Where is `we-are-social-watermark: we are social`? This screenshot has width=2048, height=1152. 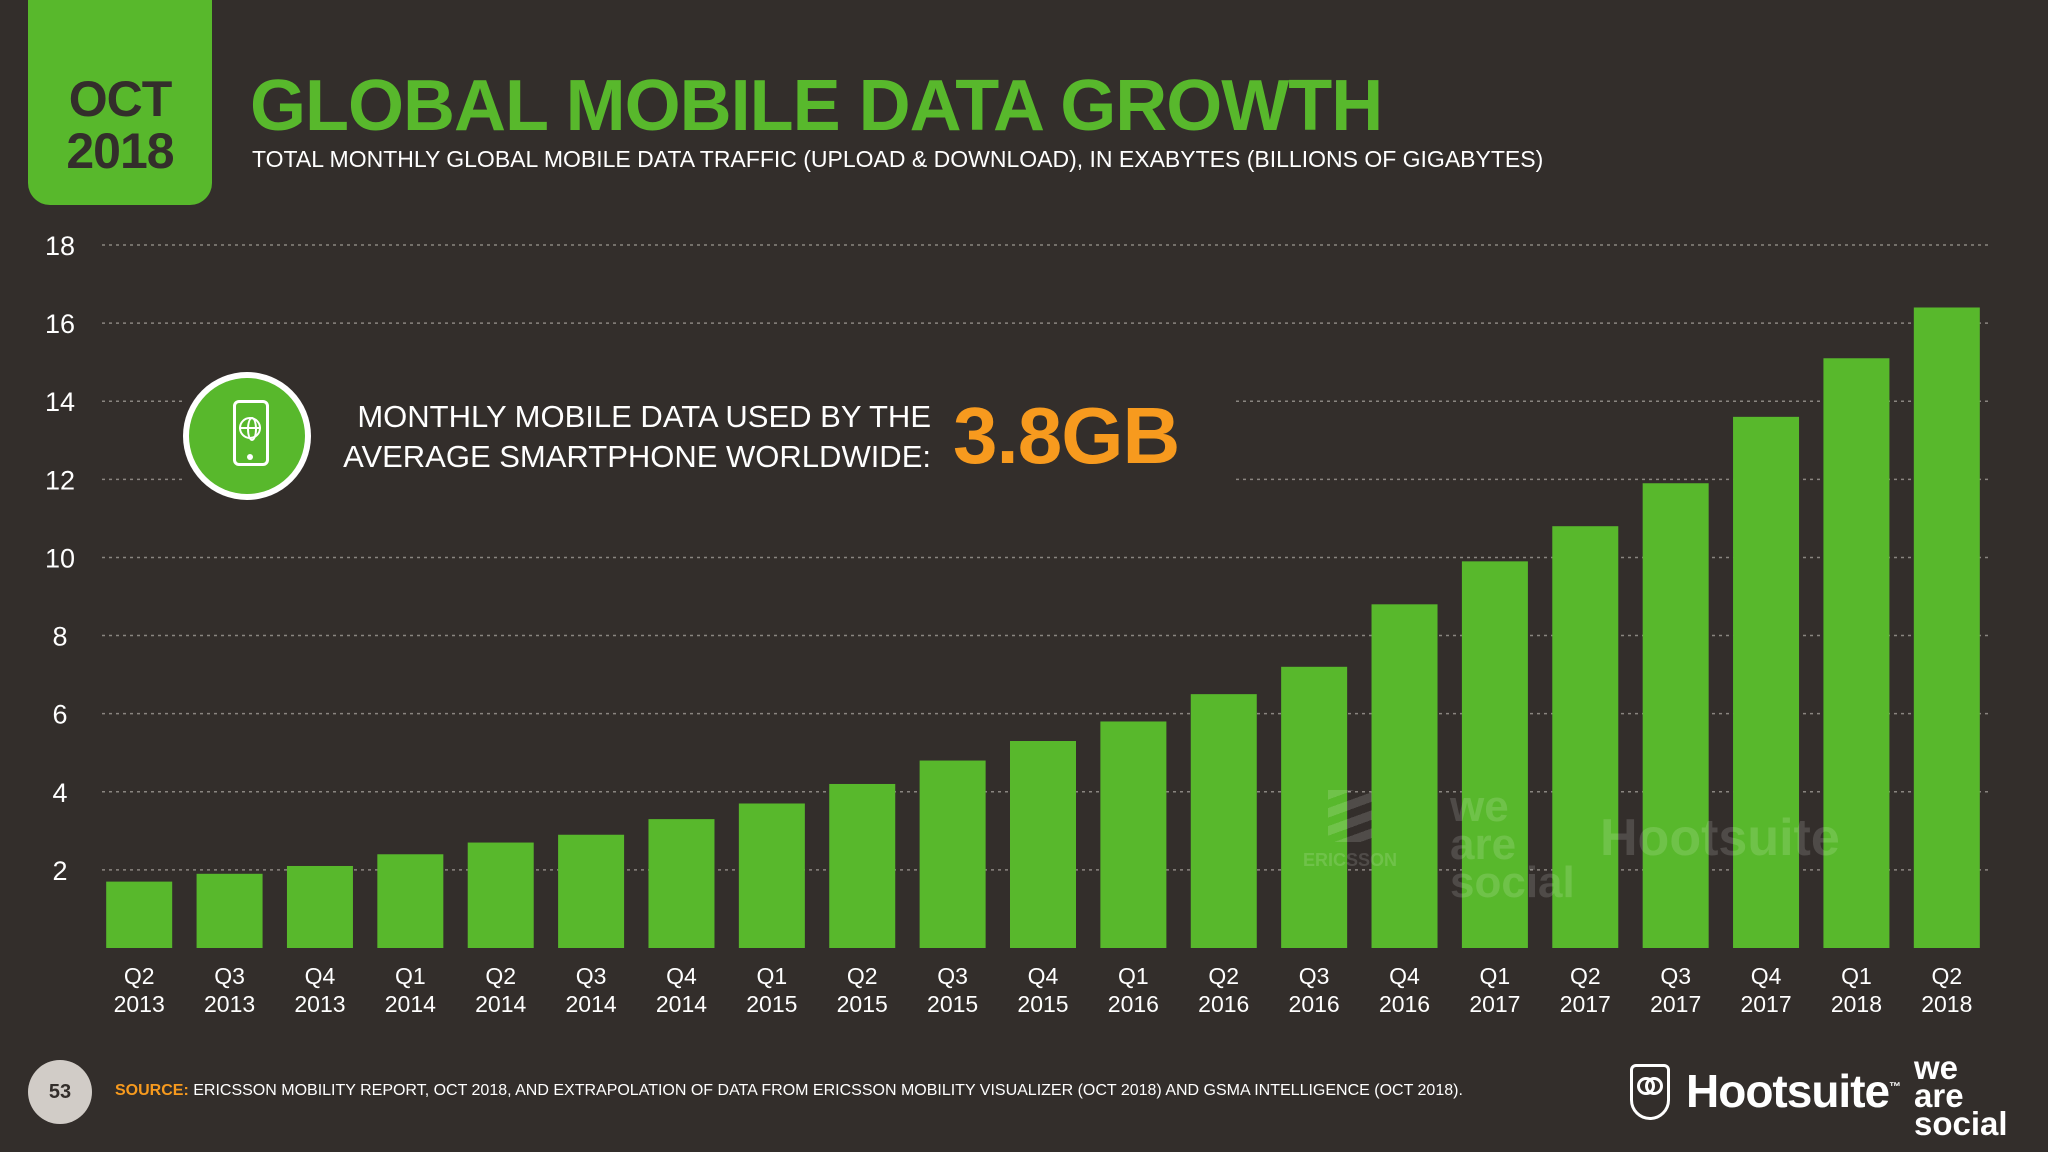
we-are-social-watermark: we are social is located at coordinates (1512, 844).